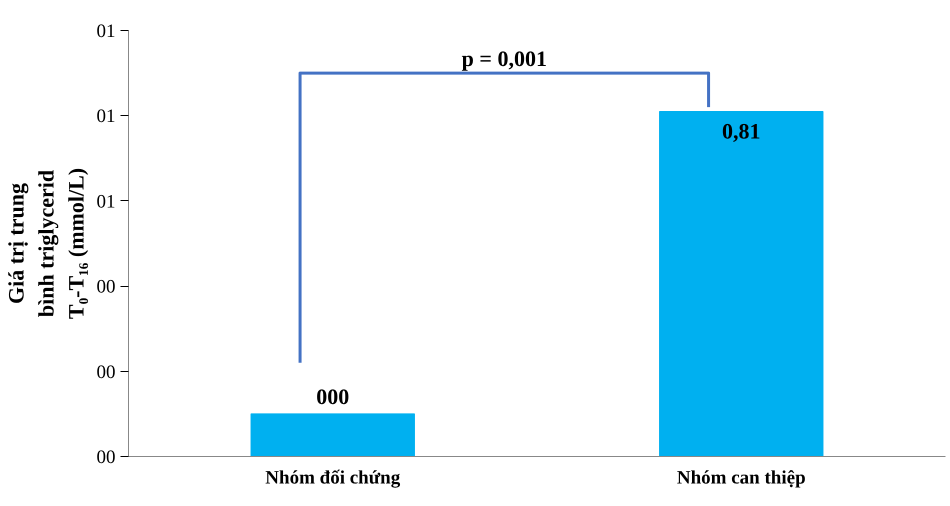 The height and width of the screenshot is (506, 950). Describe the element at coordinates (333, 478) in the screenshot. I see `x-tick-label: Nhóm đối chứng` at that location.